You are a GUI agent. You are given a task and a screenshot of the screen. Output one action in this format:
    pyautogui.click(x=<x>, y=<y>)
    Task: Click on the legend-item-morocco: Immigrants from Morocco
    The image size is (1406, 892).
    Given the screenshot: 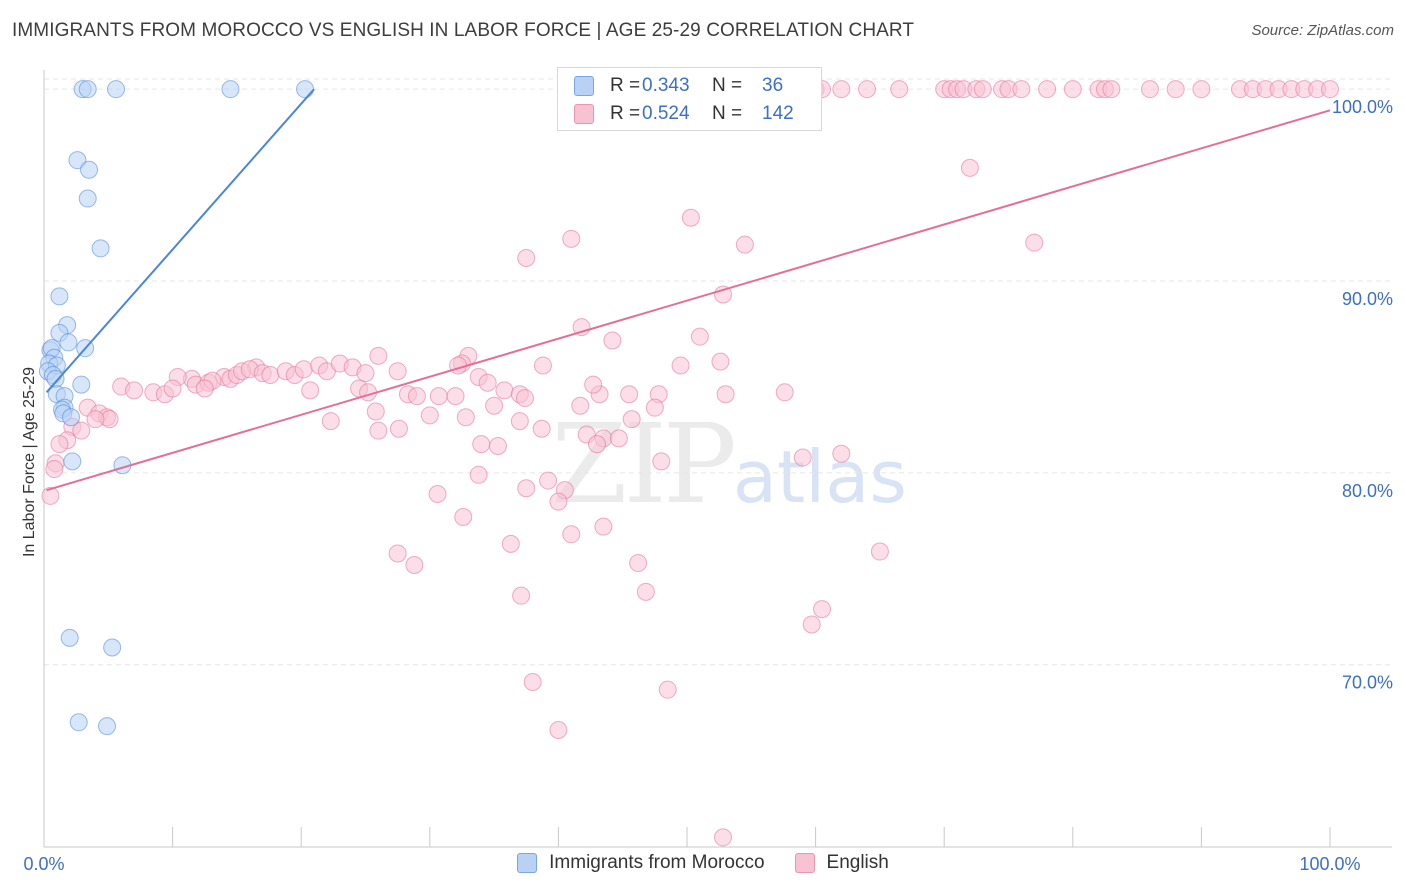 What is the action you would take?
    pyautogui.click(x=641, y=863)
    